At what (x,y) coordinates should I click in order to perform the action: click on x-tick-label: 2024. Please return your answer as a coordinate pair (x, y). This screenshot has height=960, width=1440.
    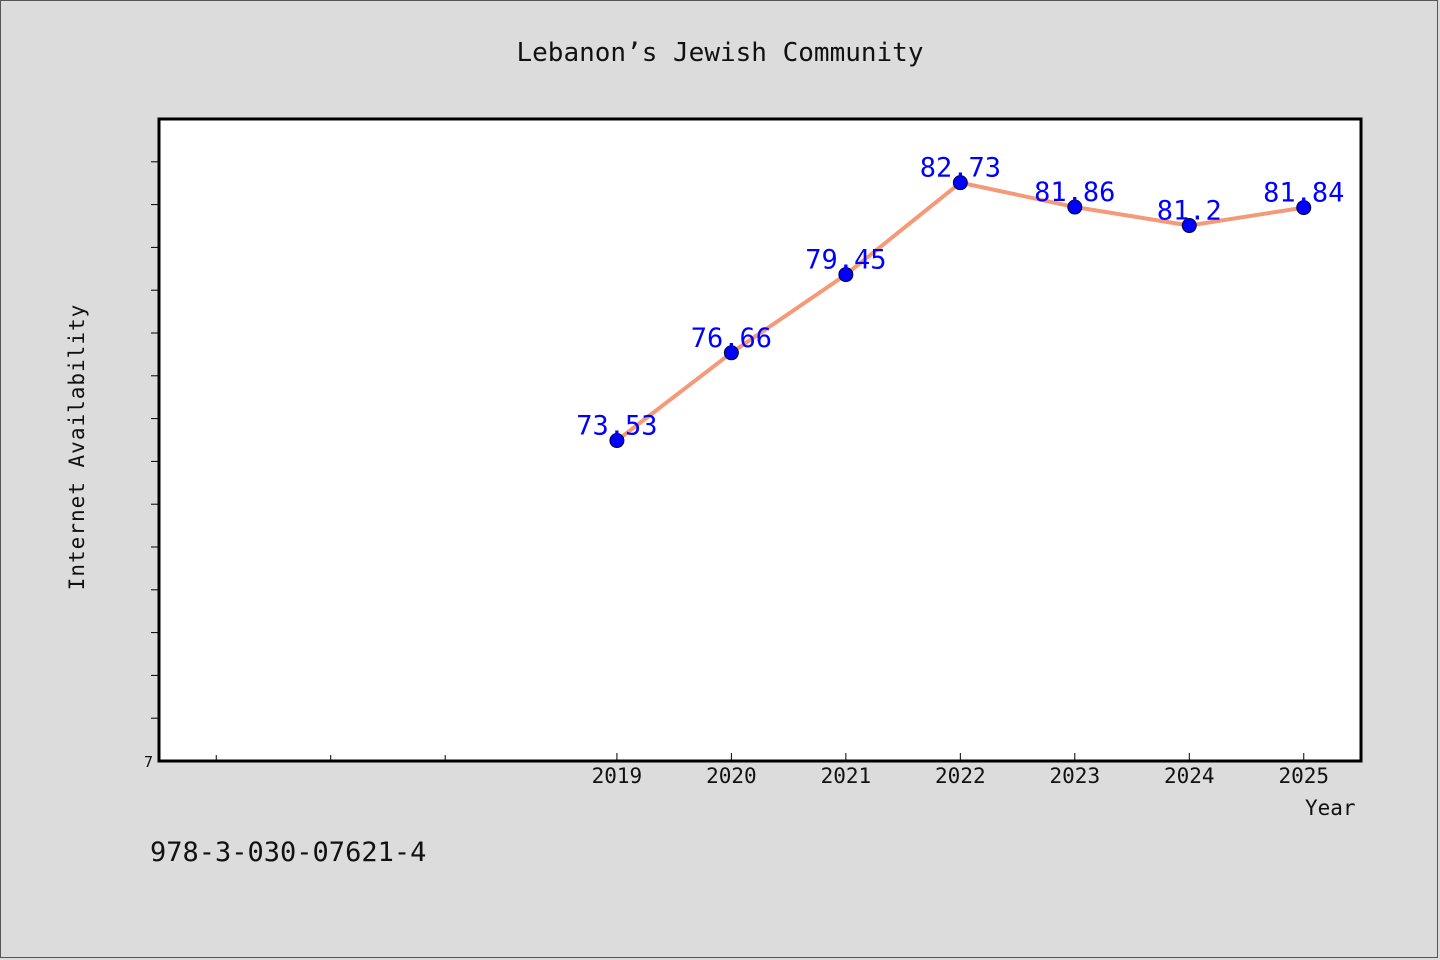
    Looking at the image, I should click on (1189, 776).